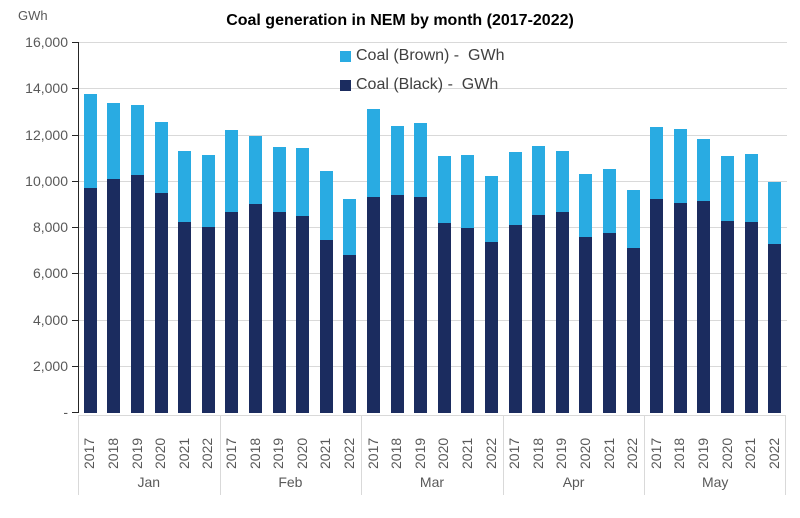  Describe the element at coordinates (422, 56) in the screenshot. I see `legend-item-coal-brown: Coal (Brown) - GWh` at that location.